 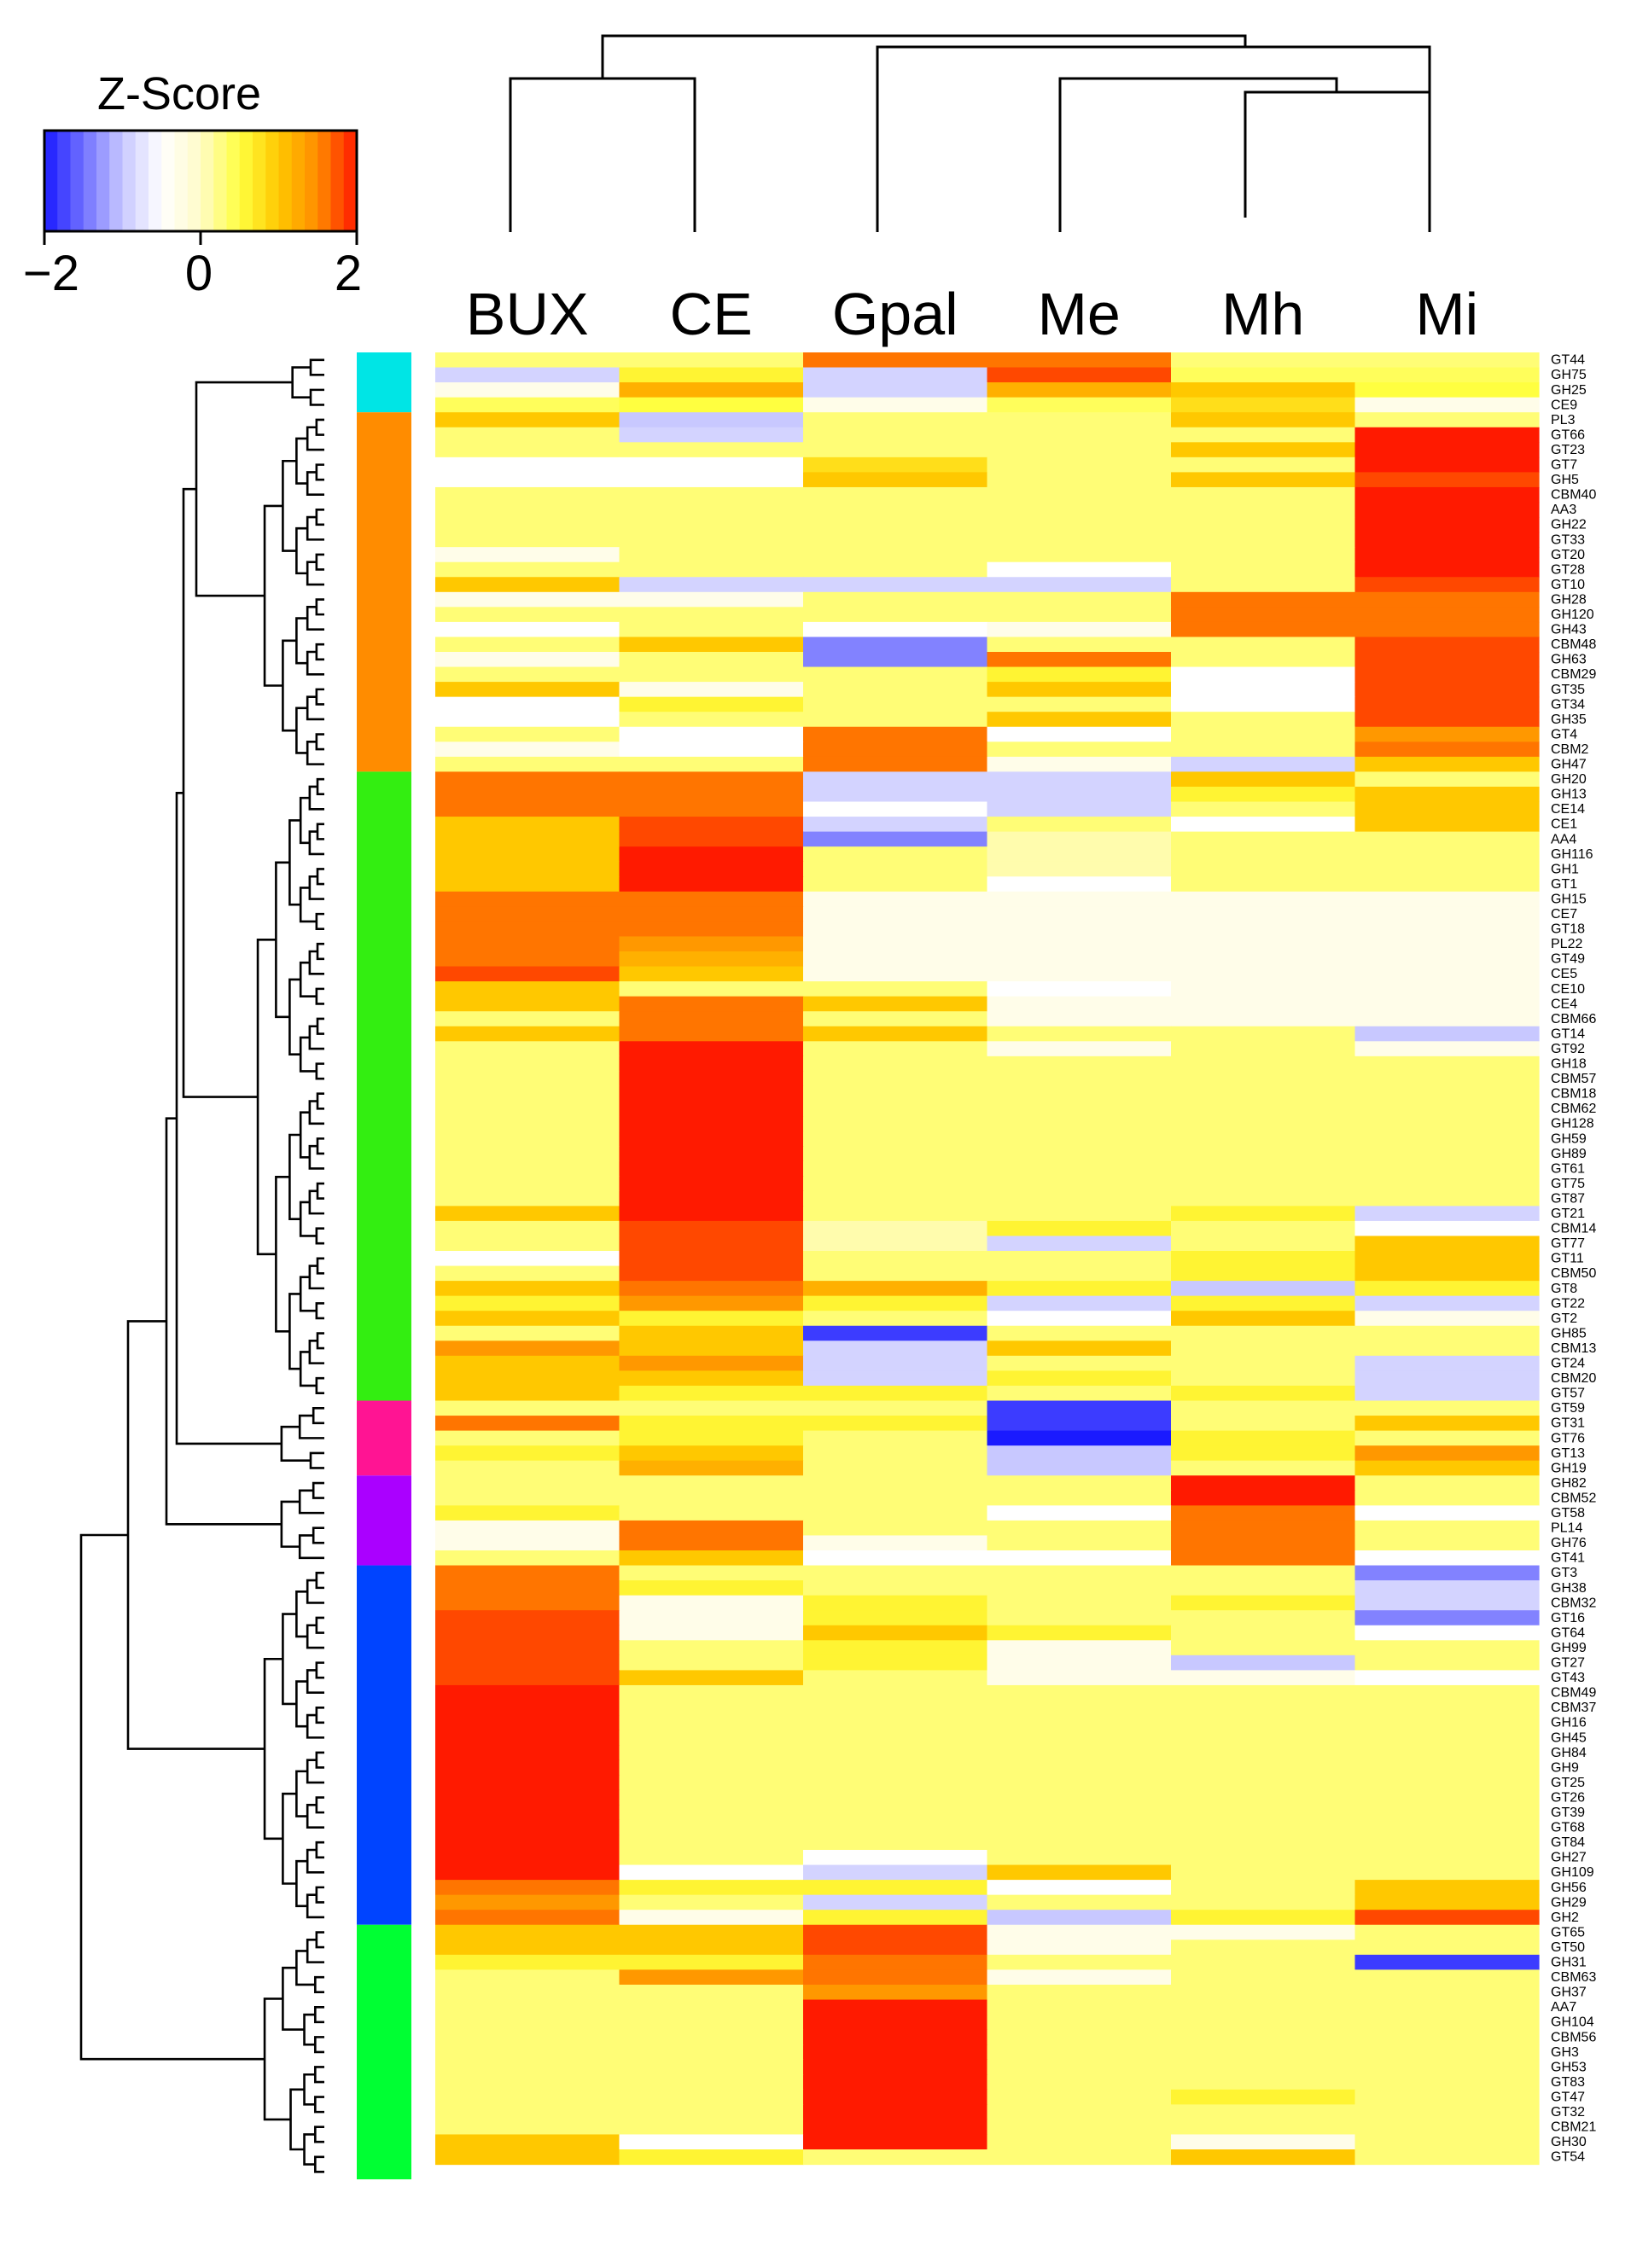 I want to click on row-label: CE14, so click(x=1568, y=809).